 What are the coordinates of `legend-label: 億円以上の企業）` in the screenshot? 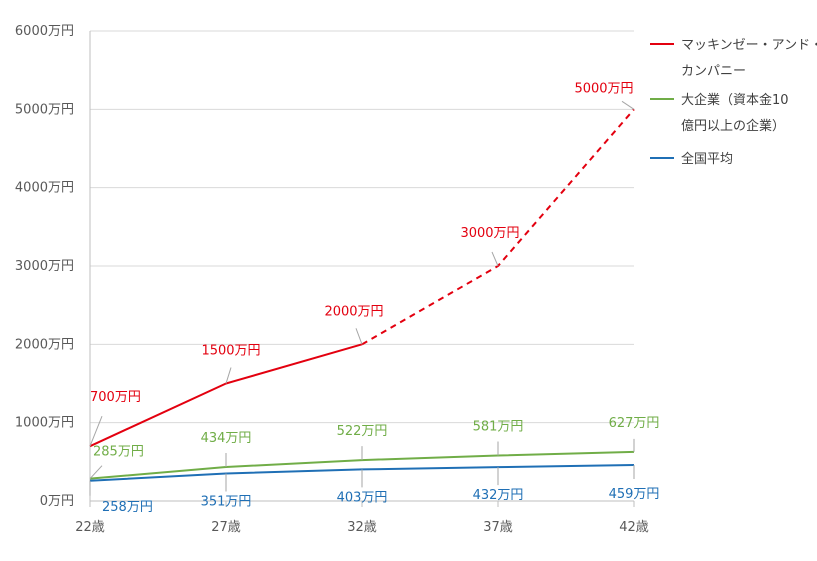 It's located at (733, 126).